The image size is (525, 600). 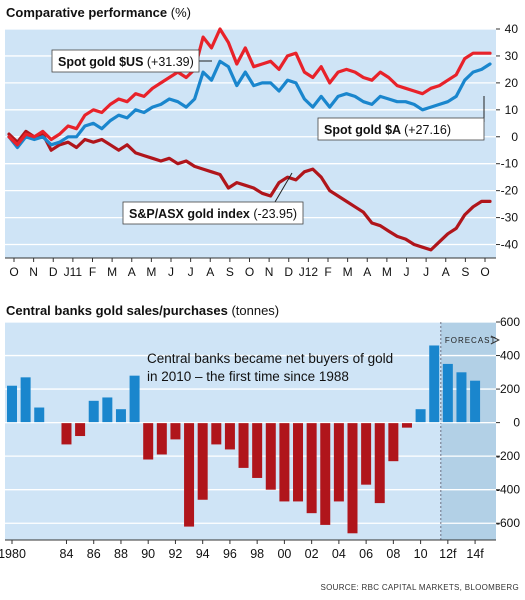 What do you see at coordinates (512, 29) in the screenshot?
I see `chart1-ytick-label: 40` at bounding box center [512, 29].